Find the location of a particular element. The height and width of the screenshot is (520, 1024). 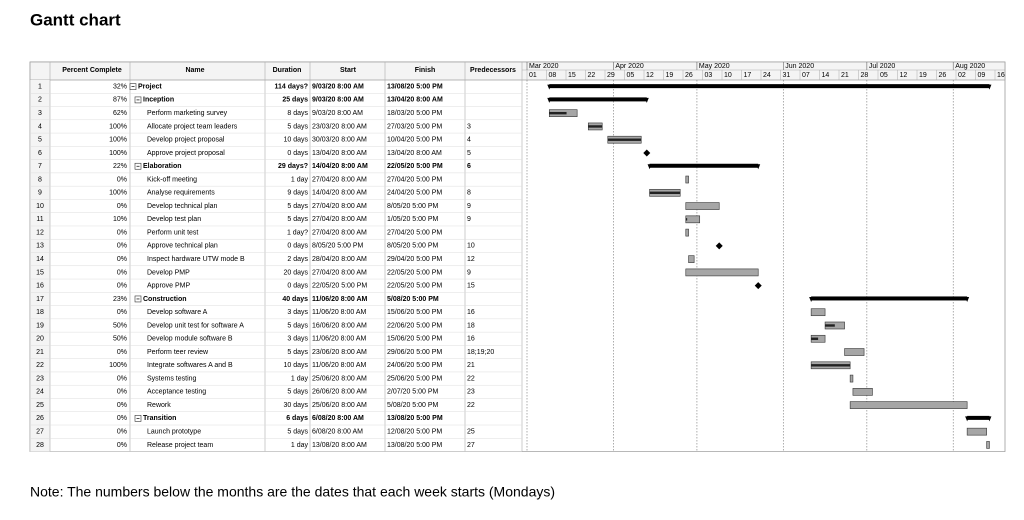

week-label: 03 is located at coordinates (709, 75).